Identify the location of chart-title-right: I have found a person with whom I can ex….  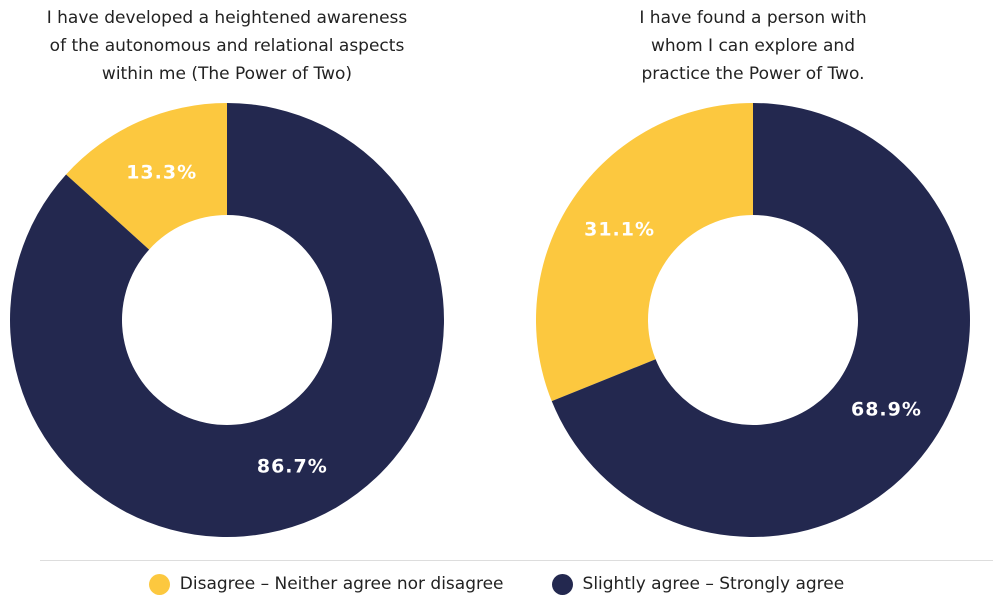
(753, 46).